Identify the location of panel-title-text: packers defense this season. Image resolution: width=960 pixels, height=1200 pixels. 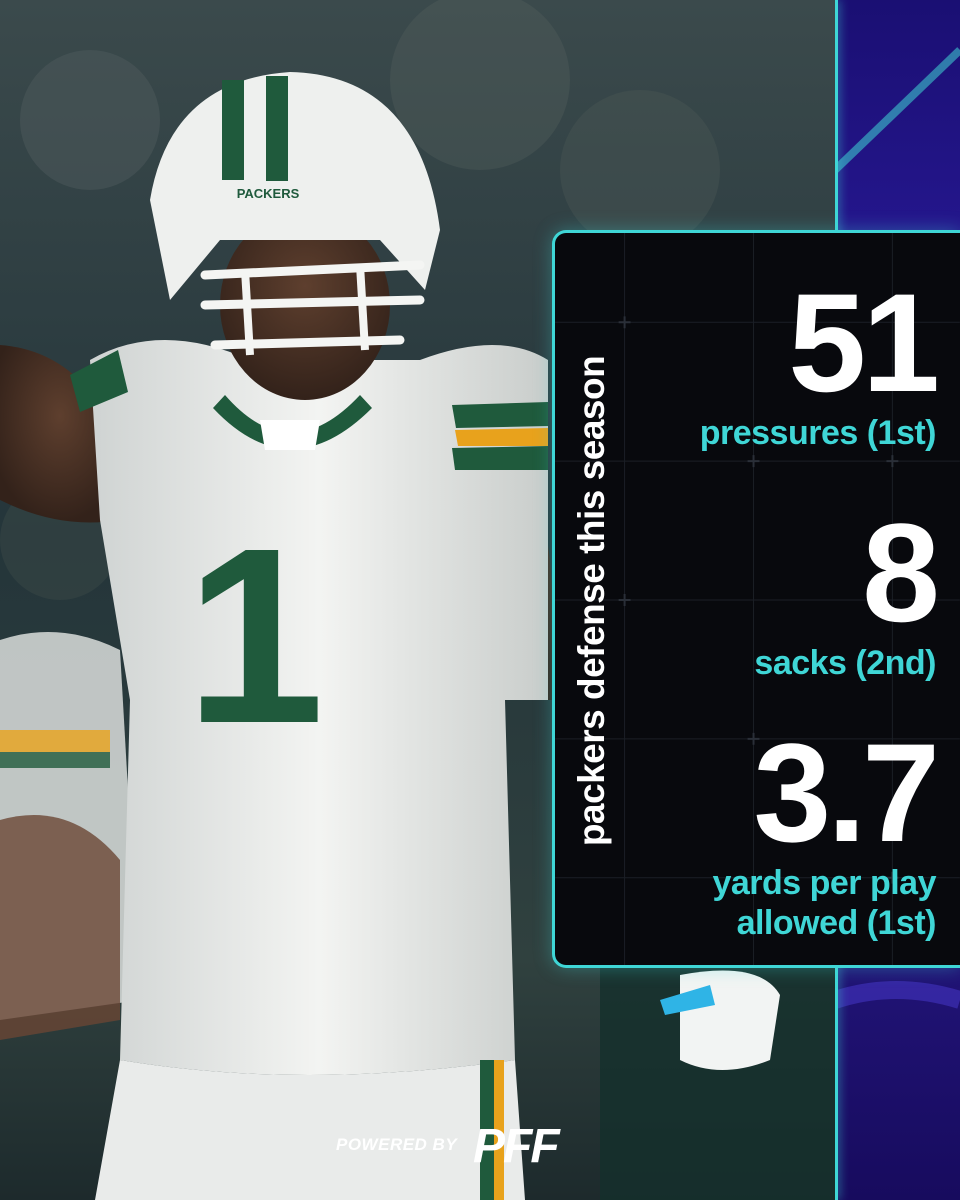
(591, 601).